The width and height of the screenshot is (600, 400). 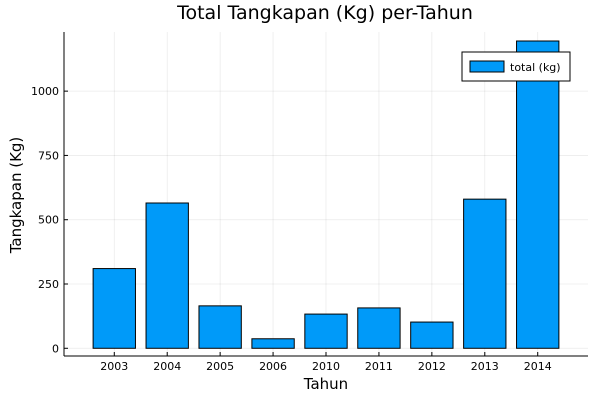 I want to click on y-ticks: 0 250 500 750 1000, so click(x=49, y=220).